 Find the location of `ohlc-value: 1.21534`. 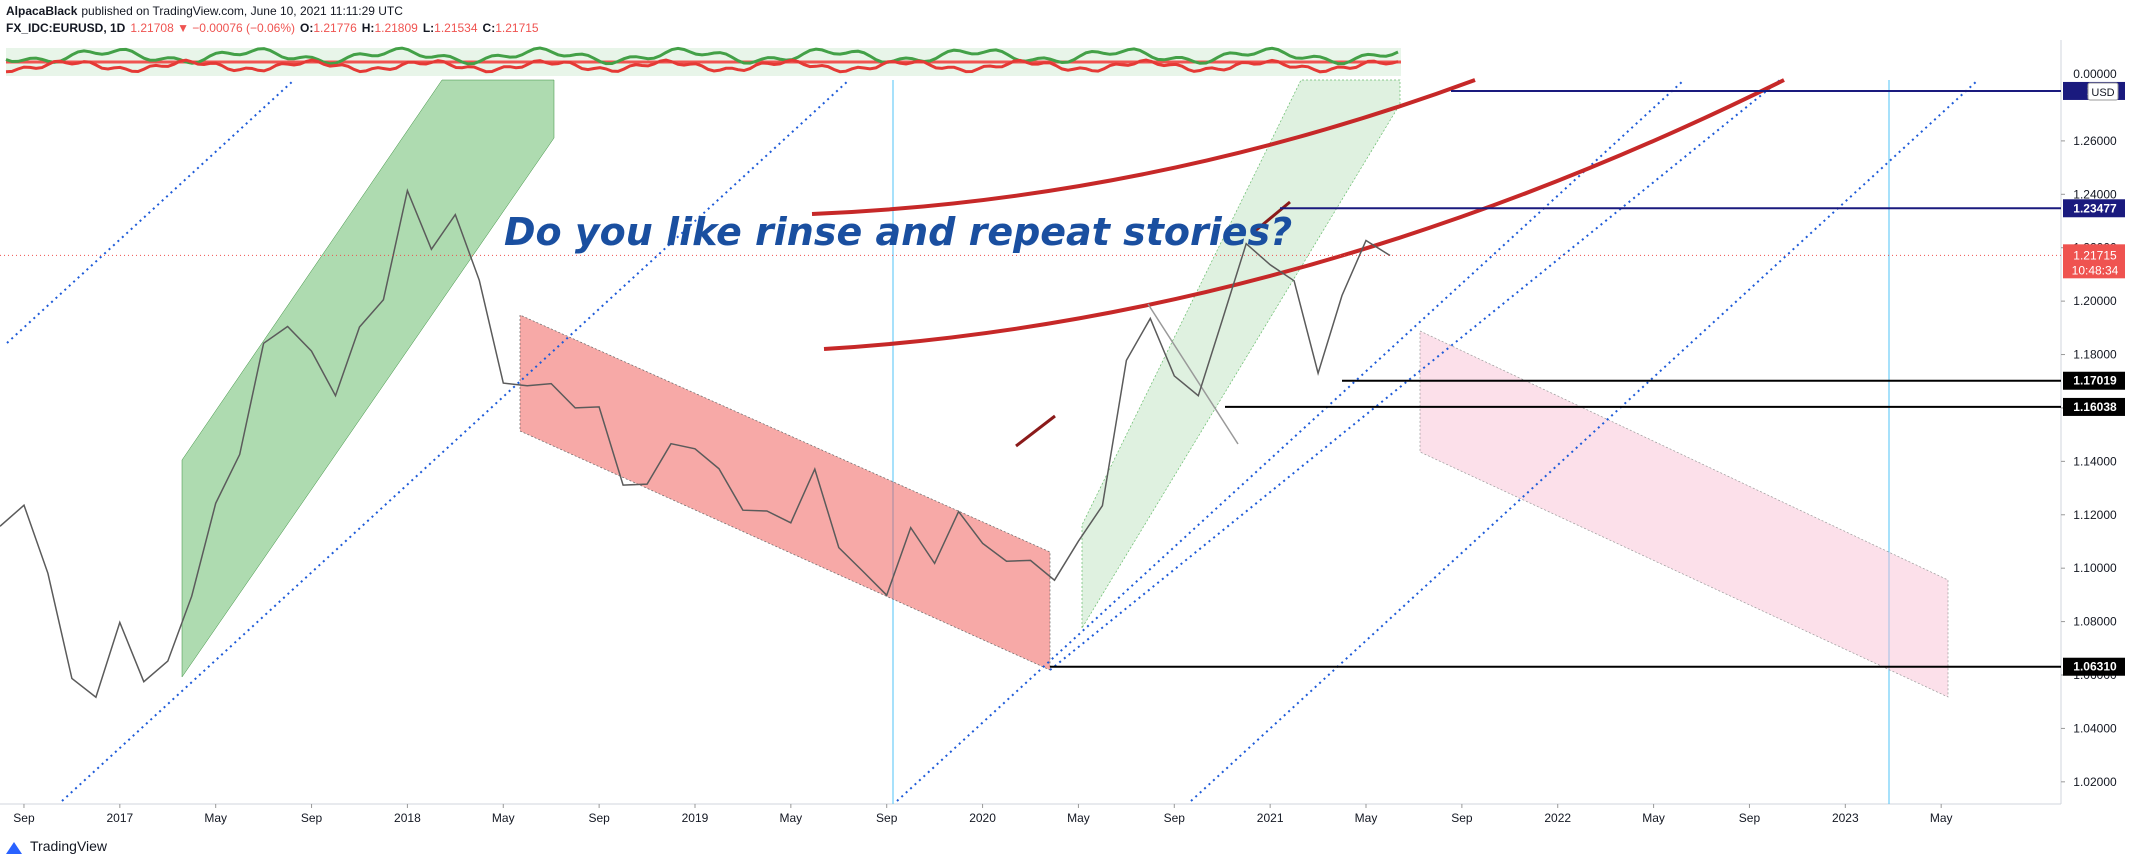

ohlc-value: 1.21534 is located at coordinates (456, 28).